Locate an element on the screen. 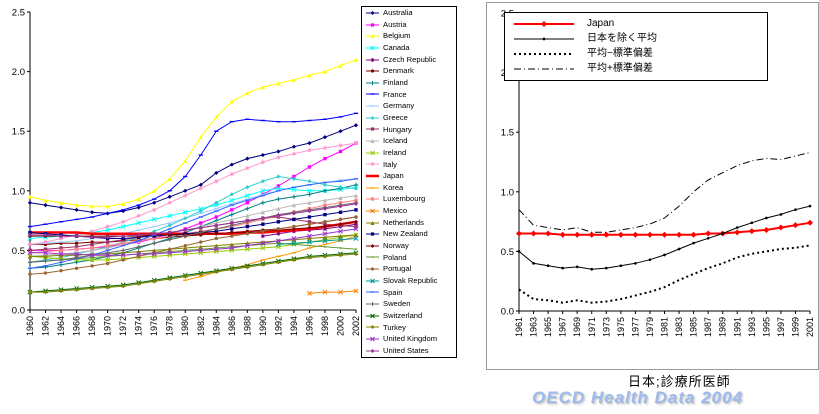 The height and width of the screenshot is (414, 819). legend-label: United Kingdom is located at coordinates (410, 339).